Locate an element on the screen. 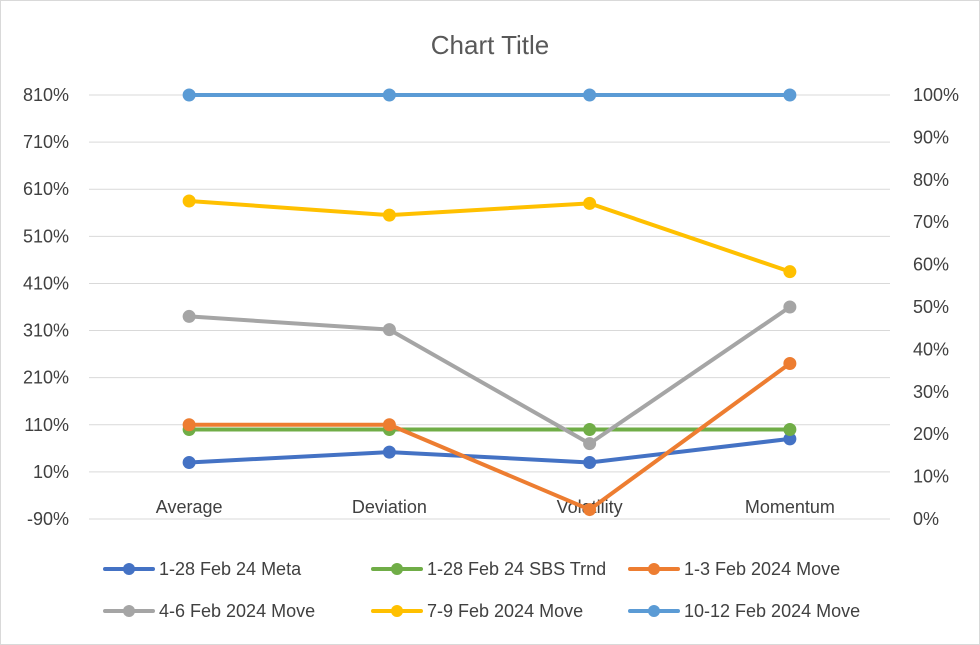 The height and width of the screenshot is (645, 980). legend-label: 1-28 Feb 24 SBS Trnd is located at coordinates (516, 569).